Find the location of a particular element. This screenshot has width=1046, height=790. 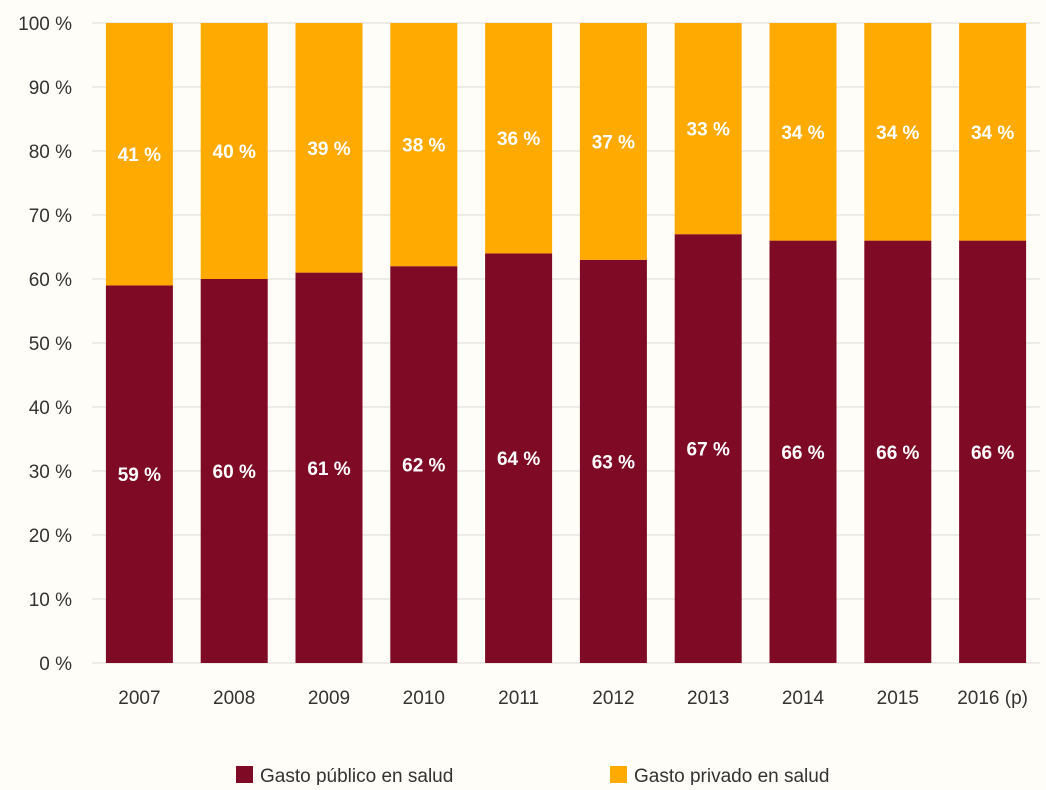

data-label: 67 % is located at coordinates (708, 450).